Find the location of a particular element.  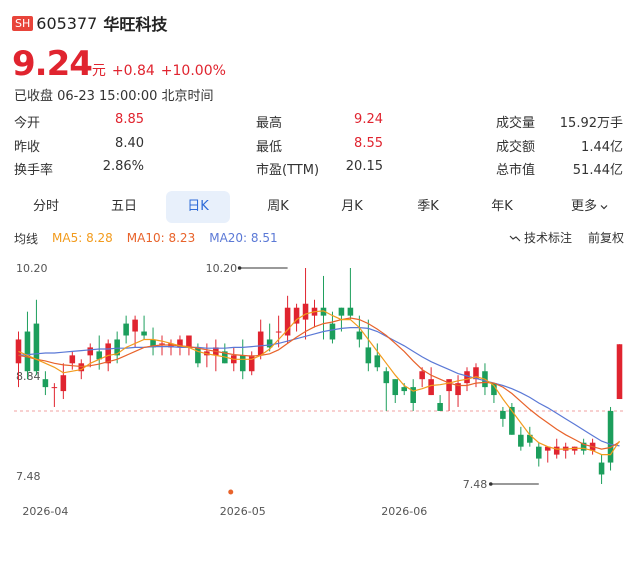

x-tick-label: 2026-06 is located at coordinates (404, 511).